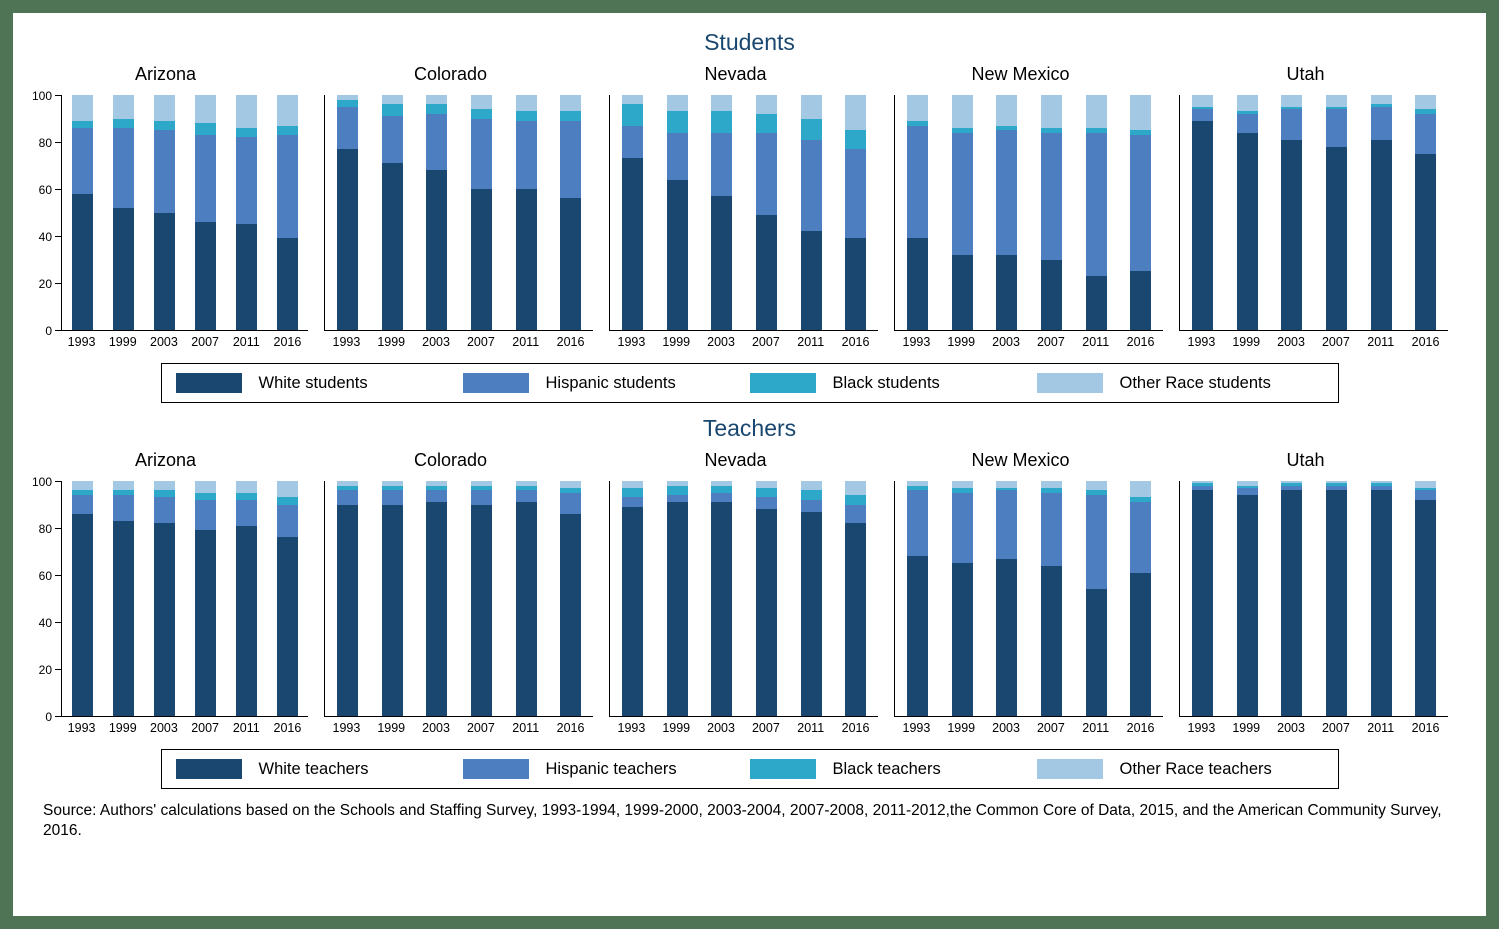 The image size is (1499, 929). What do you see at coordinates (917, 212) in the screenshot?
I see `stacked-bar-1993` at bounding box center [917, 212].